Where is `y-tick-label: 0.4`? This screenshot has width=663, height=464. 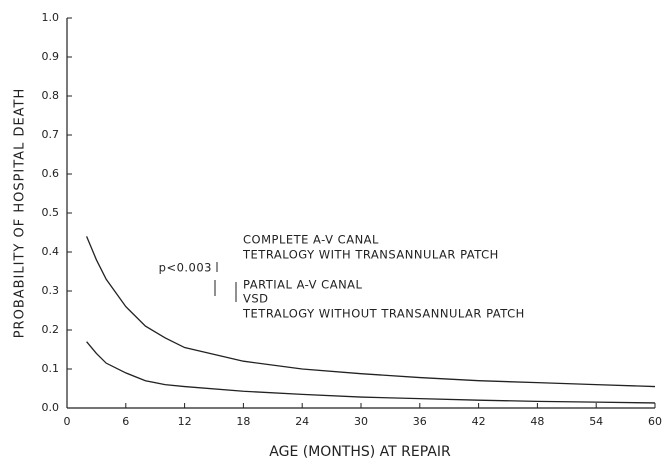
y-tick-label: 0.4 is located at coordinates (51, 251).